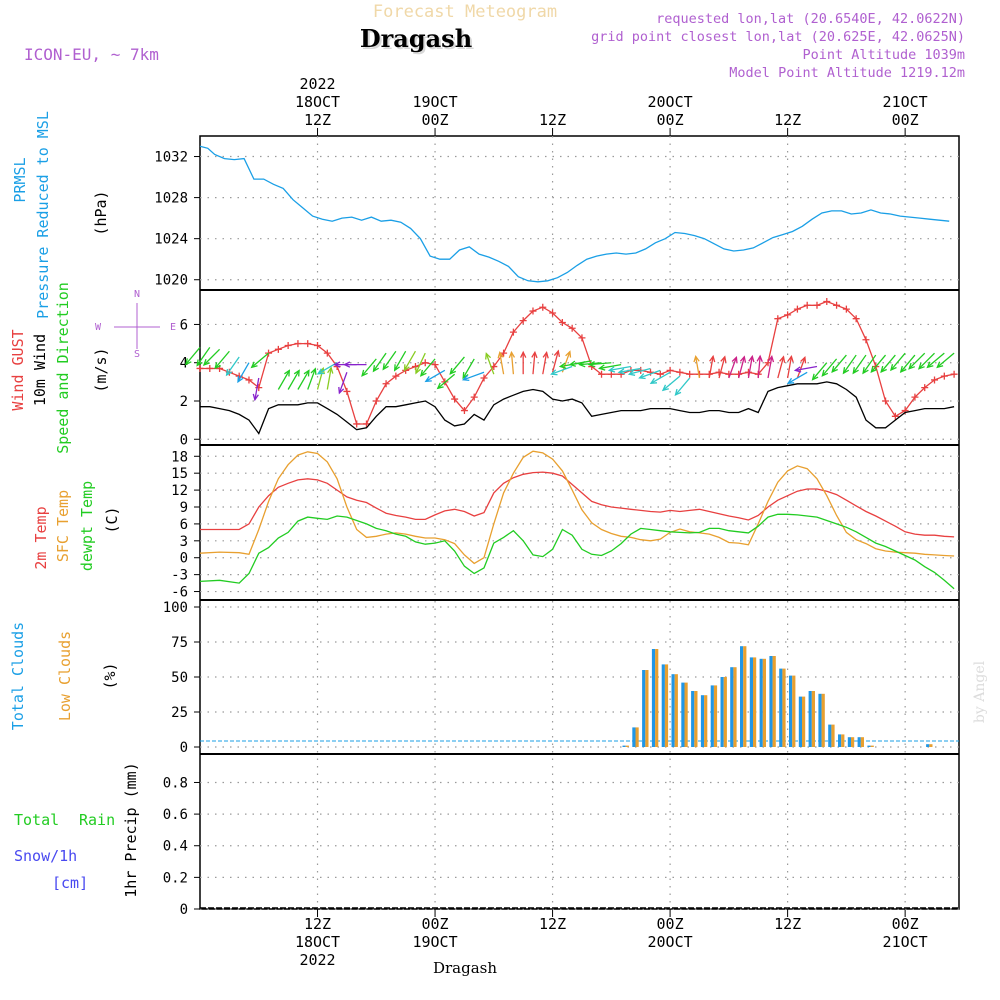 This screenshot has height=1000, width=1000. Describe the element at coordinates (418, 40) in the screenshot. I see `location-title-shadow: Dragash` at that location.